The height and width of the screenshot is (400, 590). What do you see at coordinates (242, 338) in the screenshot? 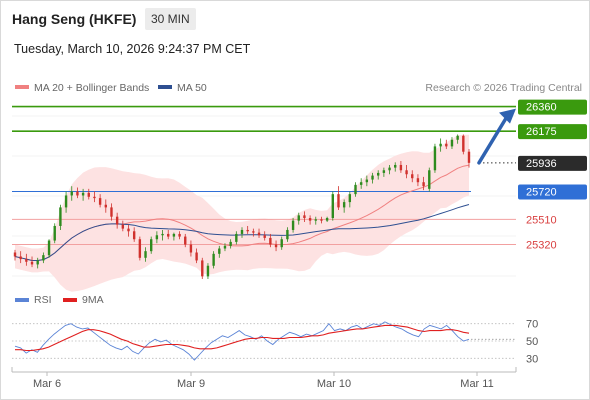
I see `rsi-ma-line` at bounding box center [242, 338].